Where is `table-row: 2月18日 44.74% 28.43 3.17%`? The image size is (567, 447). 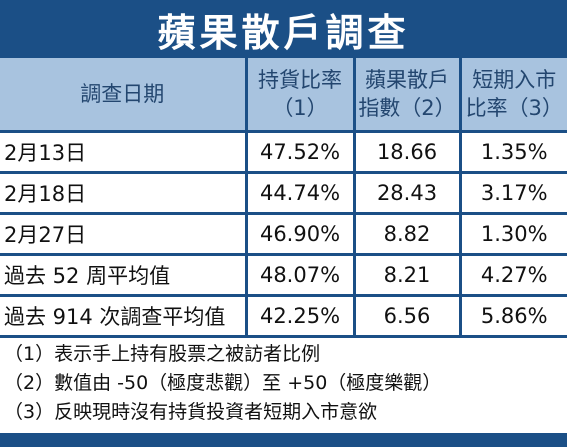
table-row: 2月18日 44.74% 28.43 3.17% is located at coordinates (283, 193).